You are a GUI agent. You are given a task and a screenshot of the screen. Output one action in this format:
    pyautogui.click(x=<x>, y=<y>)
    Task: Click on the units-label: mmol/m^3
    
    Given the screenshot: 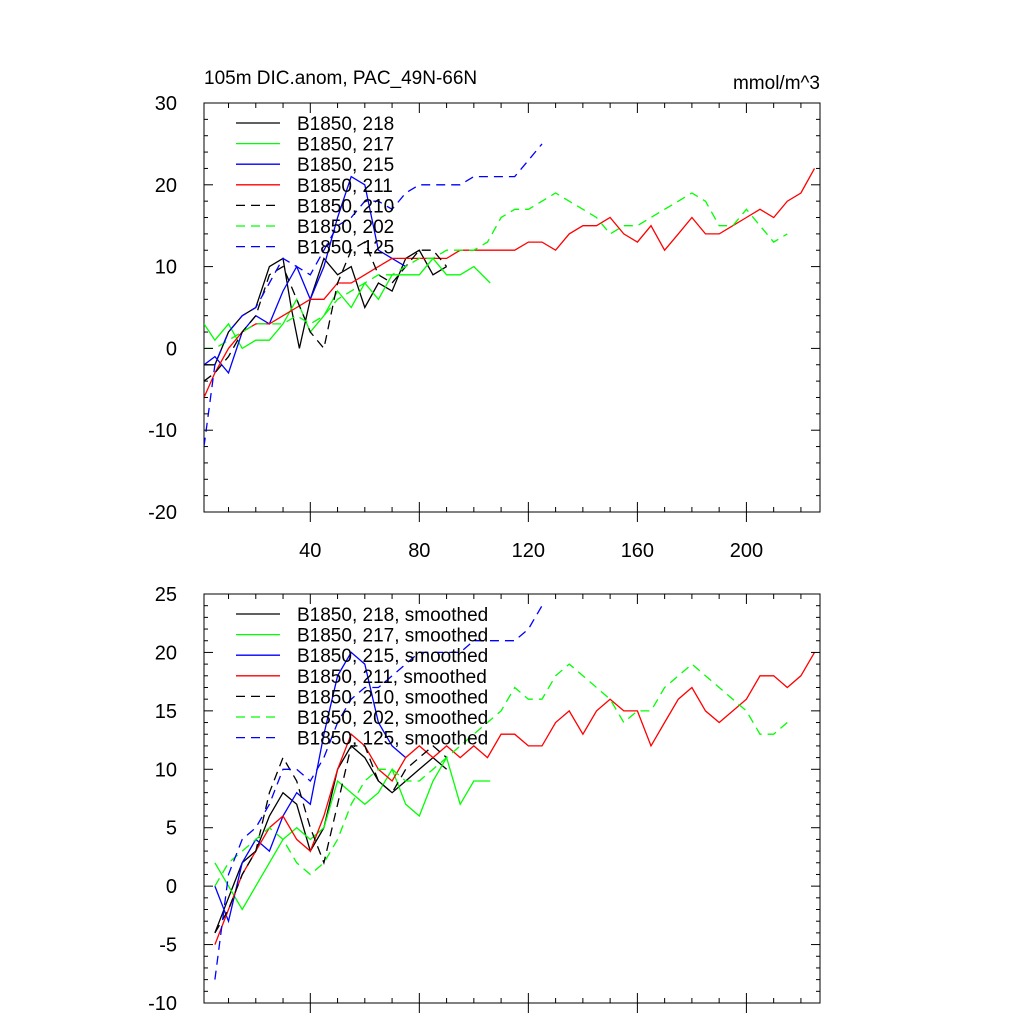 What is the action you would take?
    pyautogui.click(x=776, y=83)
    